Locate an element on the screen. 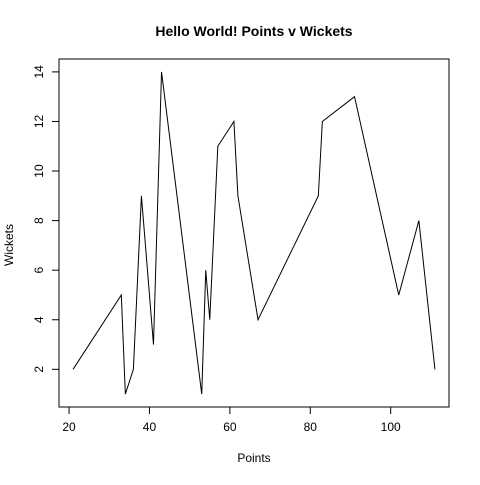 Image resolution: width=480 pixels, height=485 pixels. x-tick-label: 40 is located at coordinates (150, 427).